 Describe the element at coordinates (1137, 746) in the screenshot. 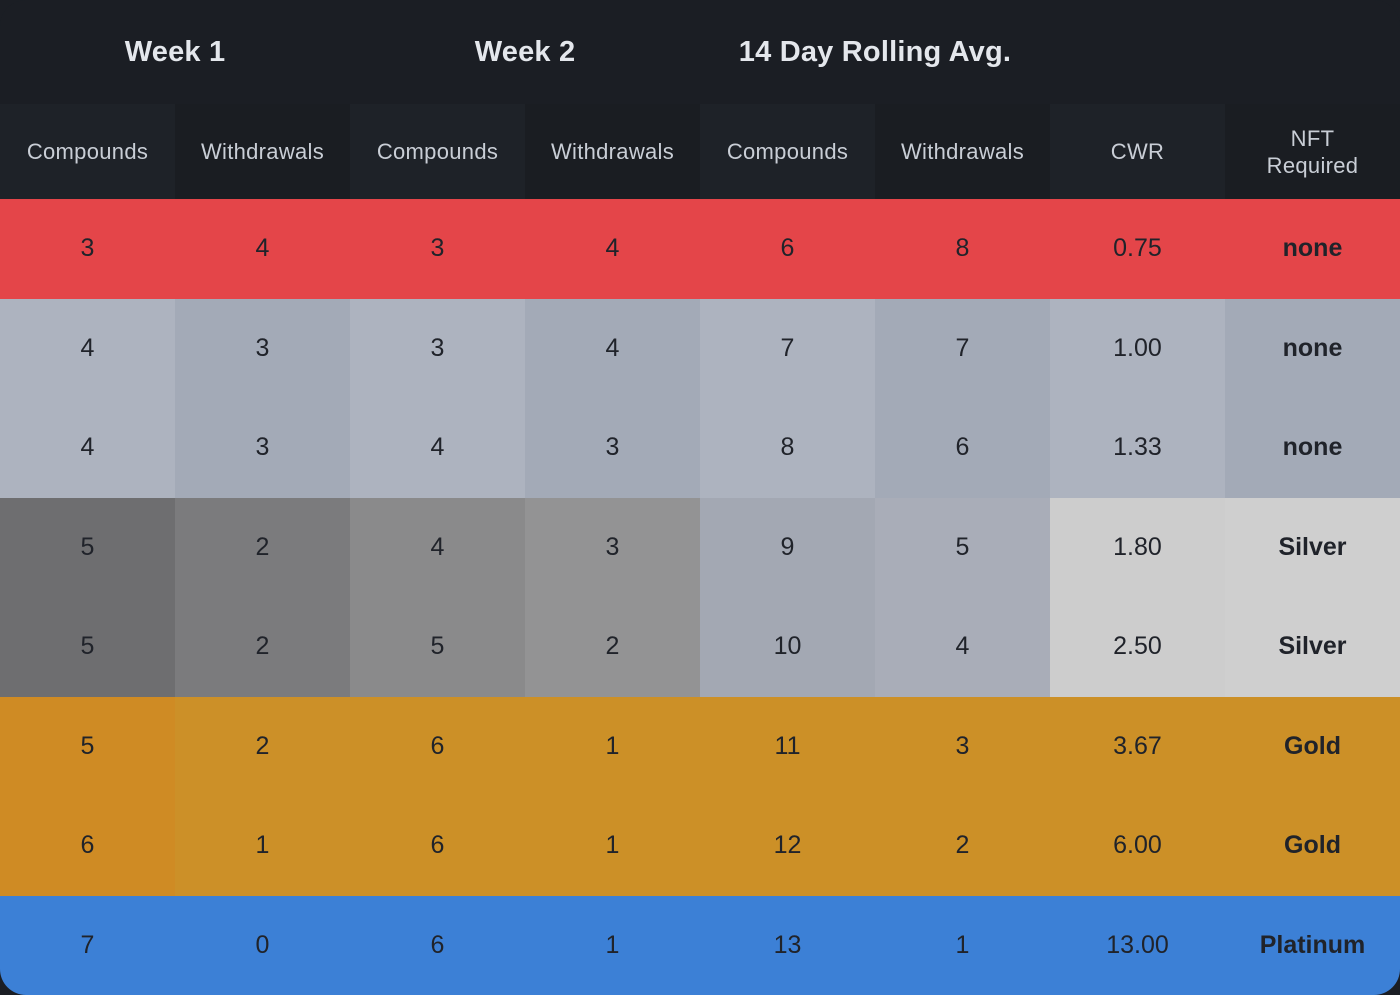

I see `cell-cwr: 3.67` at that location.